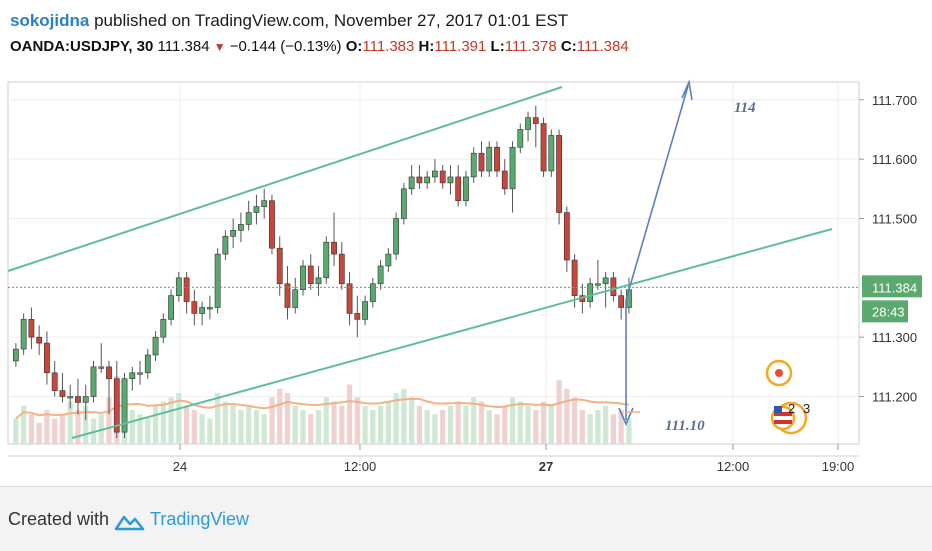 Image resolution: width=932 pixels, height=551 pixels. Describe the element at coordinates (497, 46) in the screenshot. I see `low-label: L:` at that location.